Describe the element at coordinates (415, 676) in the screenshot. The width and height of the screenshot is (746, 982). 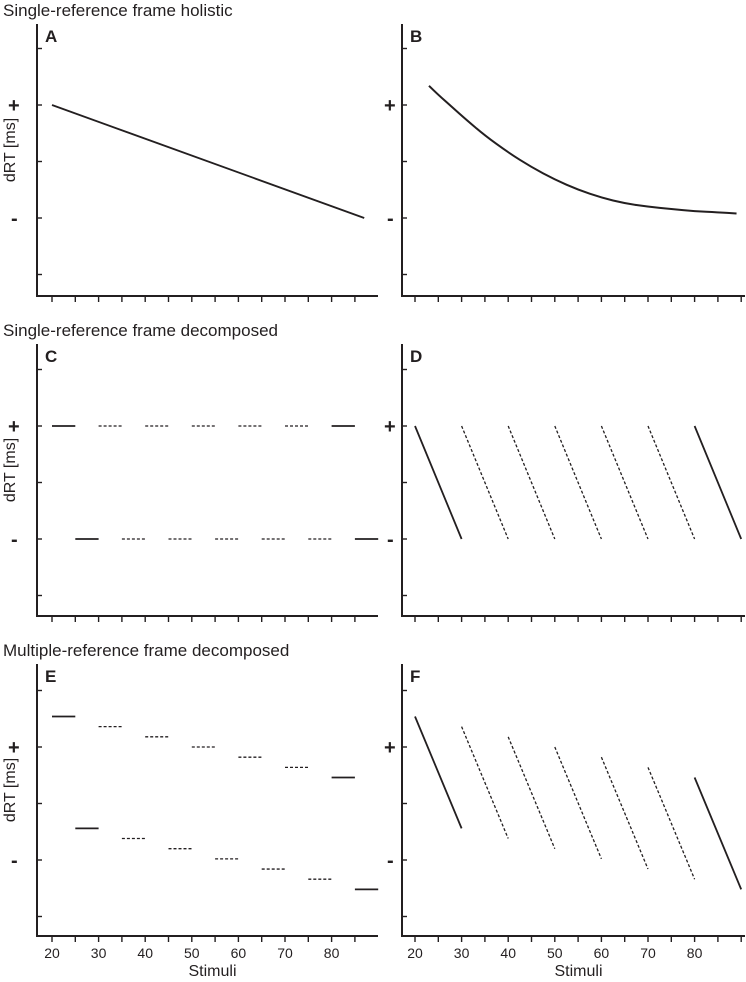
I see `panel-letter-f: F` at that location.